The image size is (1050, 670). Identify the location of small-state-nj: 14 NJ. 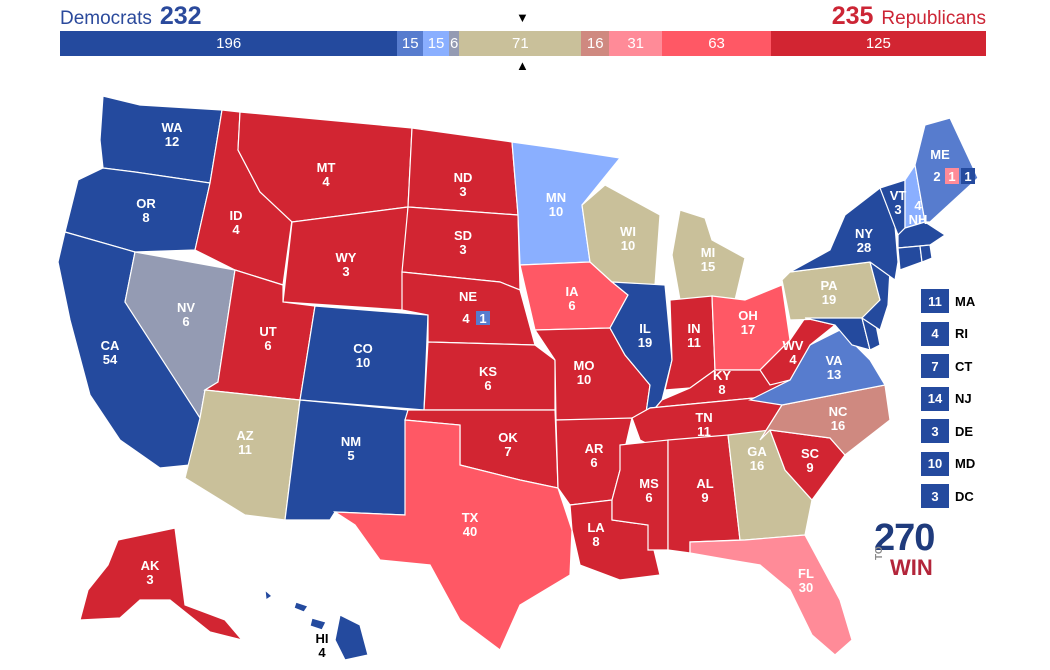
(946, 398).